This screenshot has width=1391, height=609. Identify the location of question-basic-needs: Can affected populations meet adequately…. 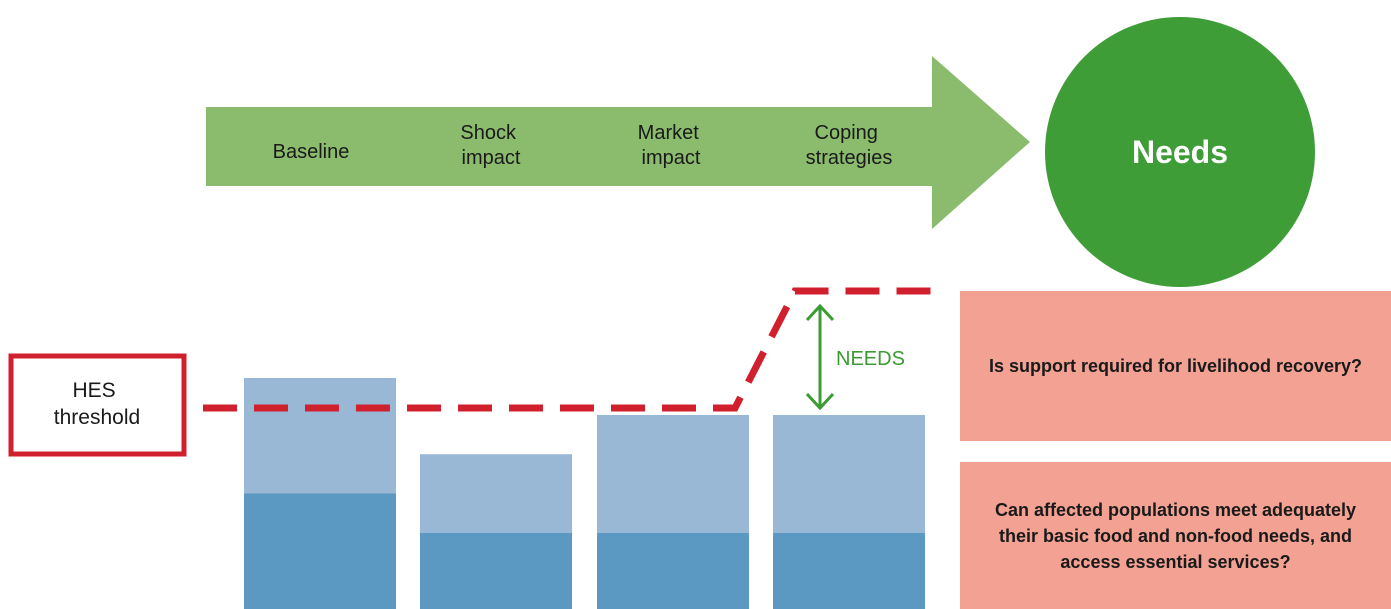
(1175, 535).